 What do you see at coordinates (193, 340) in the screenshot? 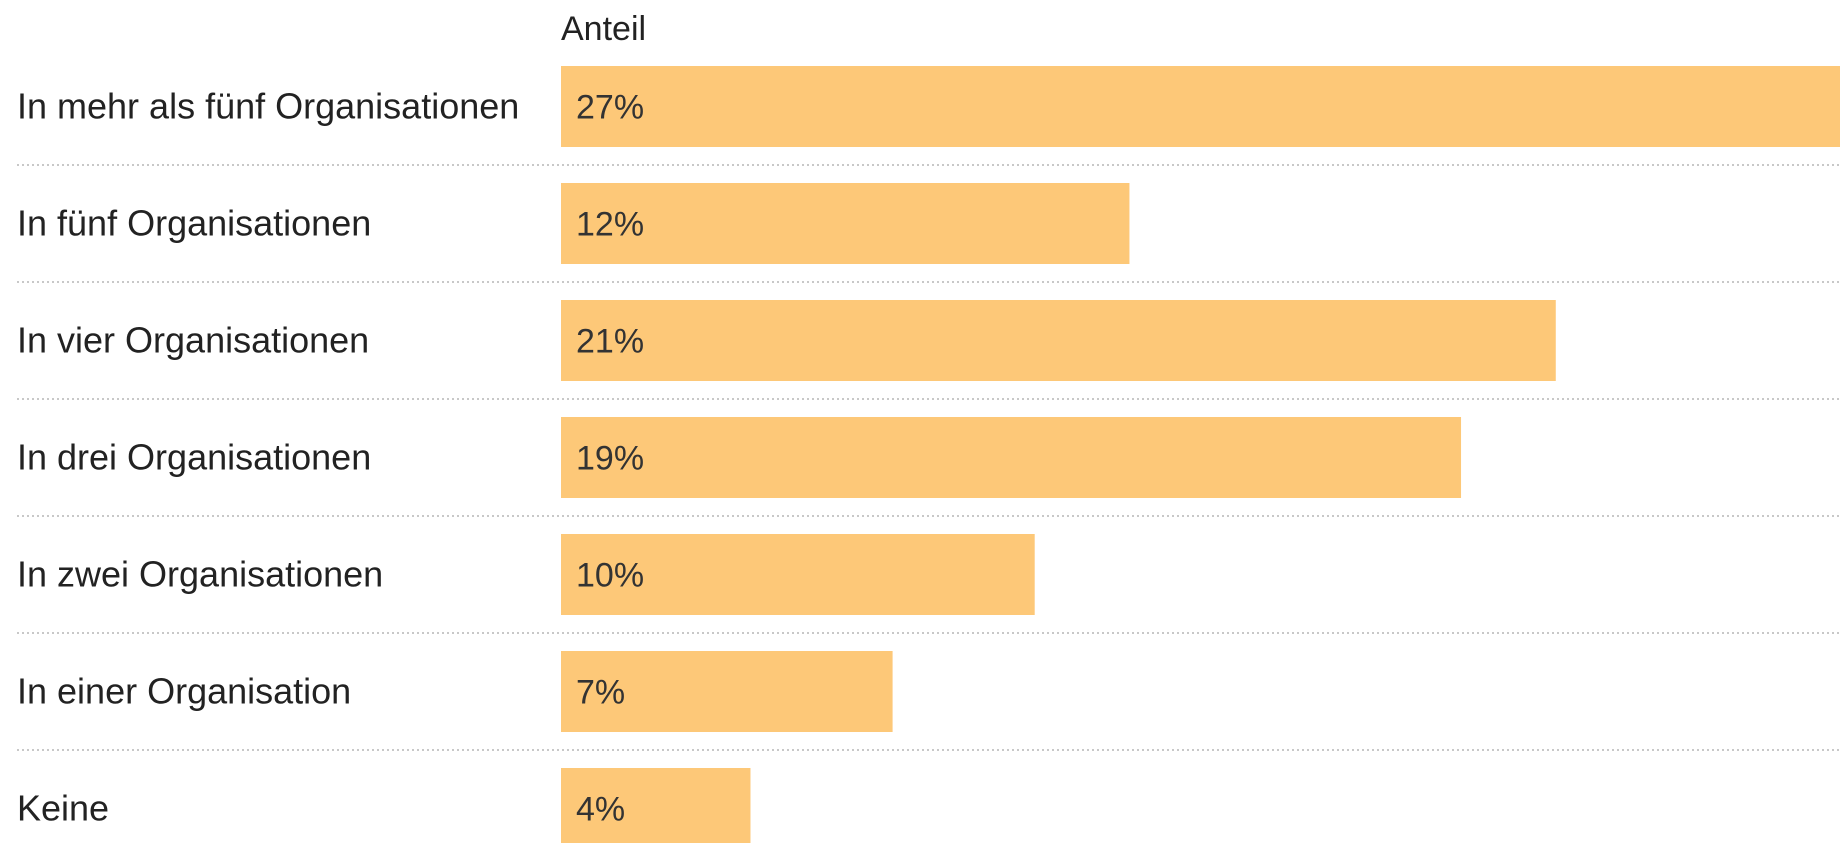
I see `category-label: In vier Organisationen` at bounding box center [193, 340].